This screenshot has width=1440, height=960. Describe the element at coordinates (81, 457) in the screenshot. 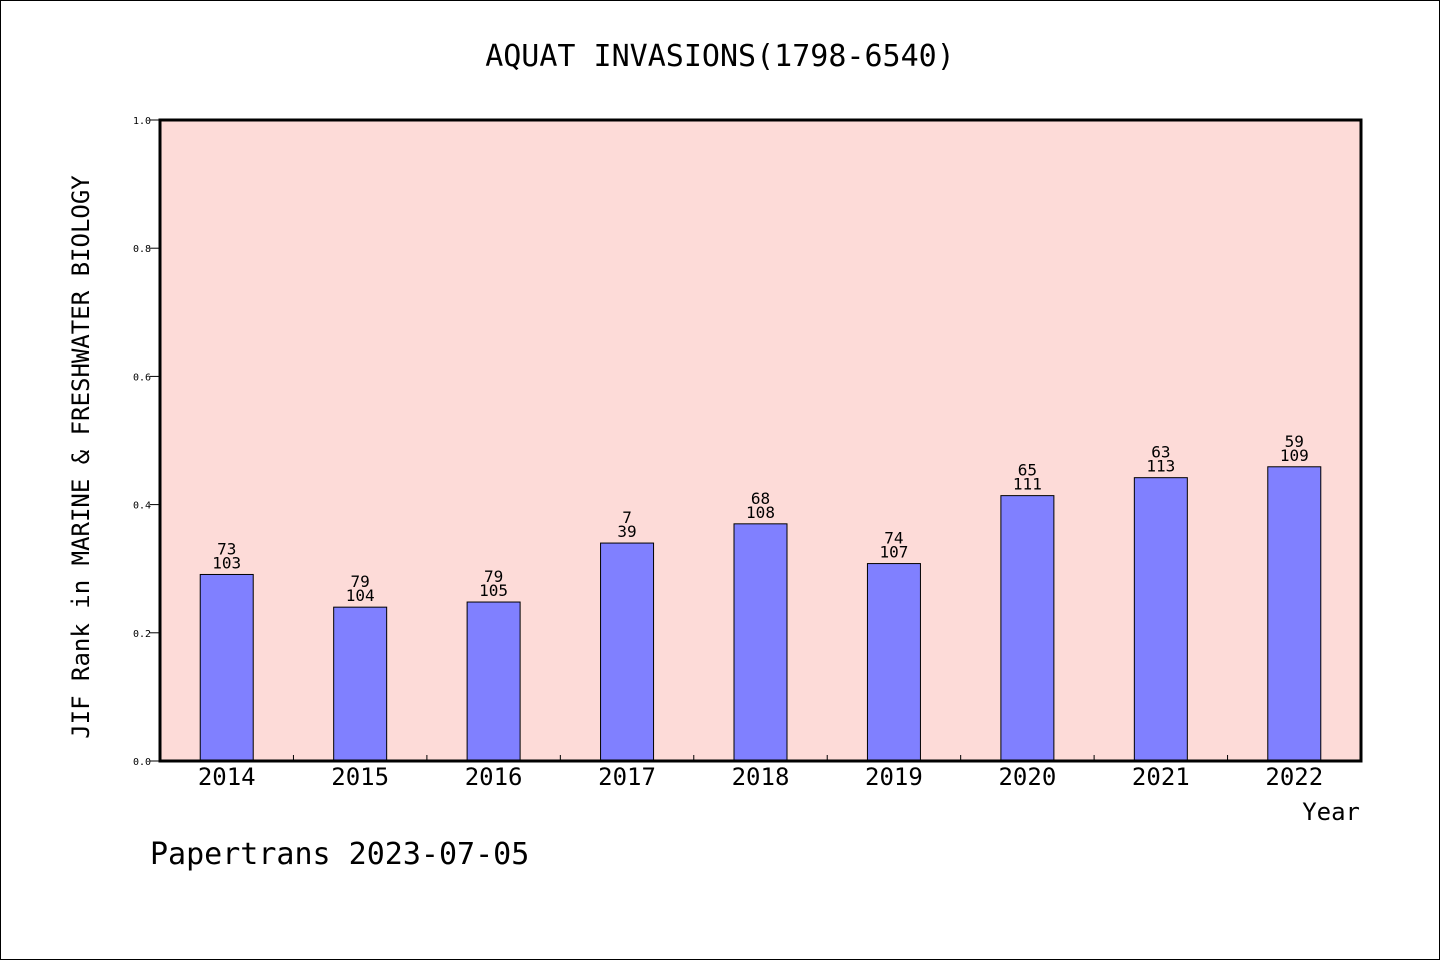

I see `y-axis-label: JIF Rank in MARINE & FRESHWATER BIOLOGY` at that location.